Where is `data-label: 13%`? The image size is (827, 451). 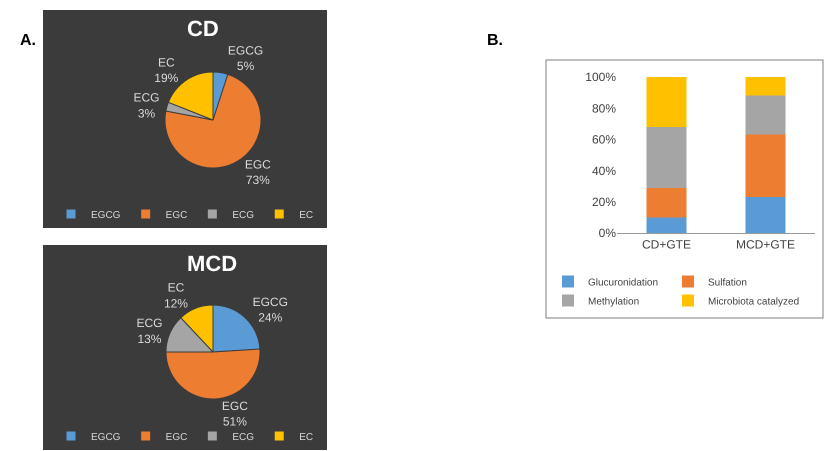 data-label: 13% is located at coordinates (149, 339).